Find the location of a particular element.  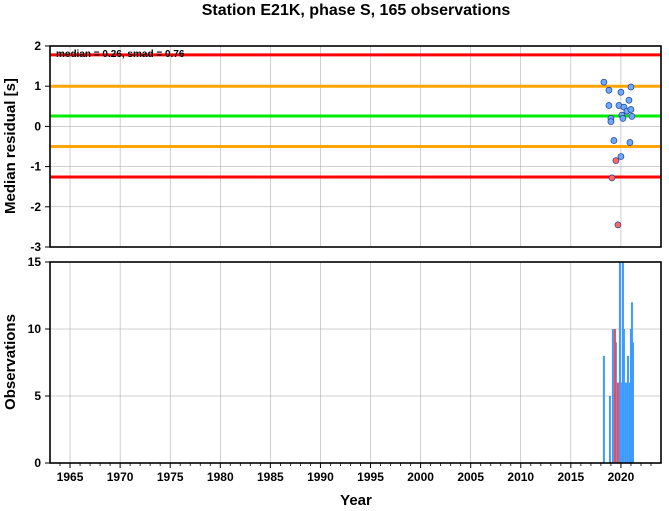

y-tick-label: 10 is located at coordinates (35, 329).